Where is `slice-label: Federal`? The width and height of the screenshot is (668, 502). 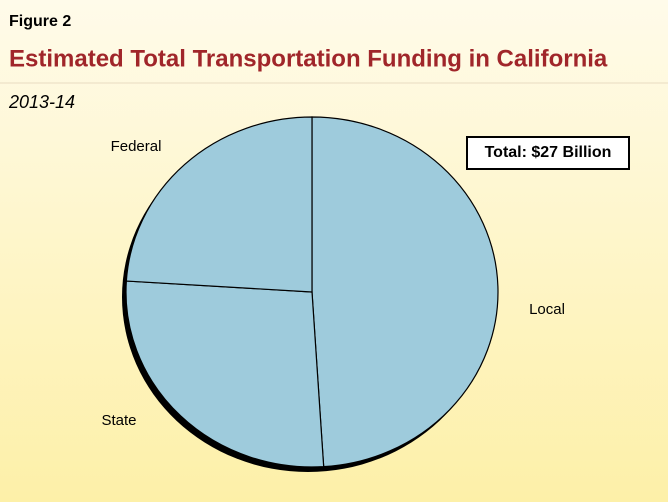 slice-label: Federal is located at coordinates (136, 146).